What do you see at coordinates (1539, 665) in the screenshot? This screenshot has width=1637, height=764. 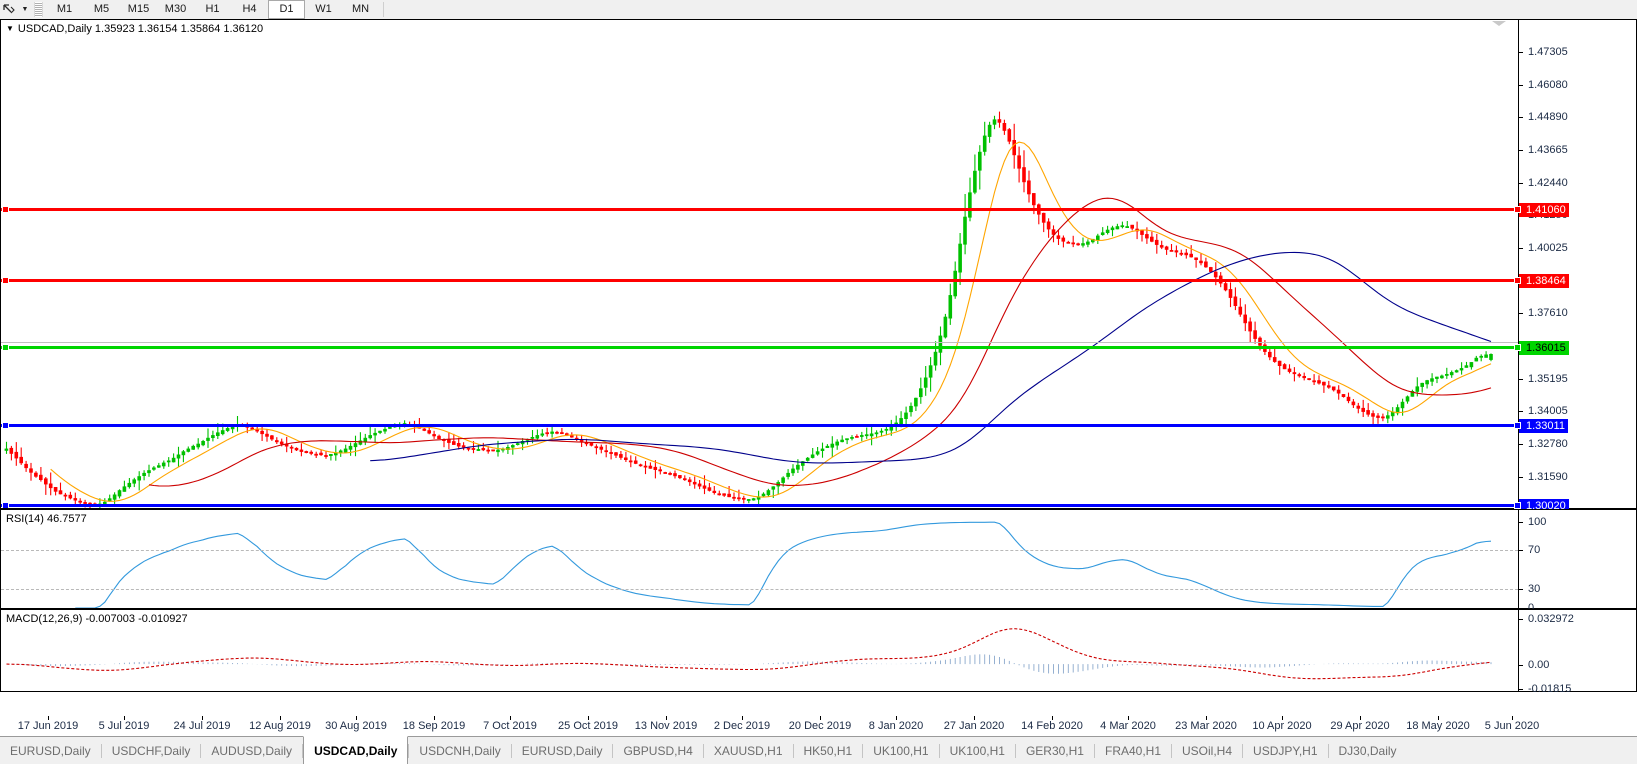 I see `macd-axis-label: 0.00` at bounding box center [1539, 665].